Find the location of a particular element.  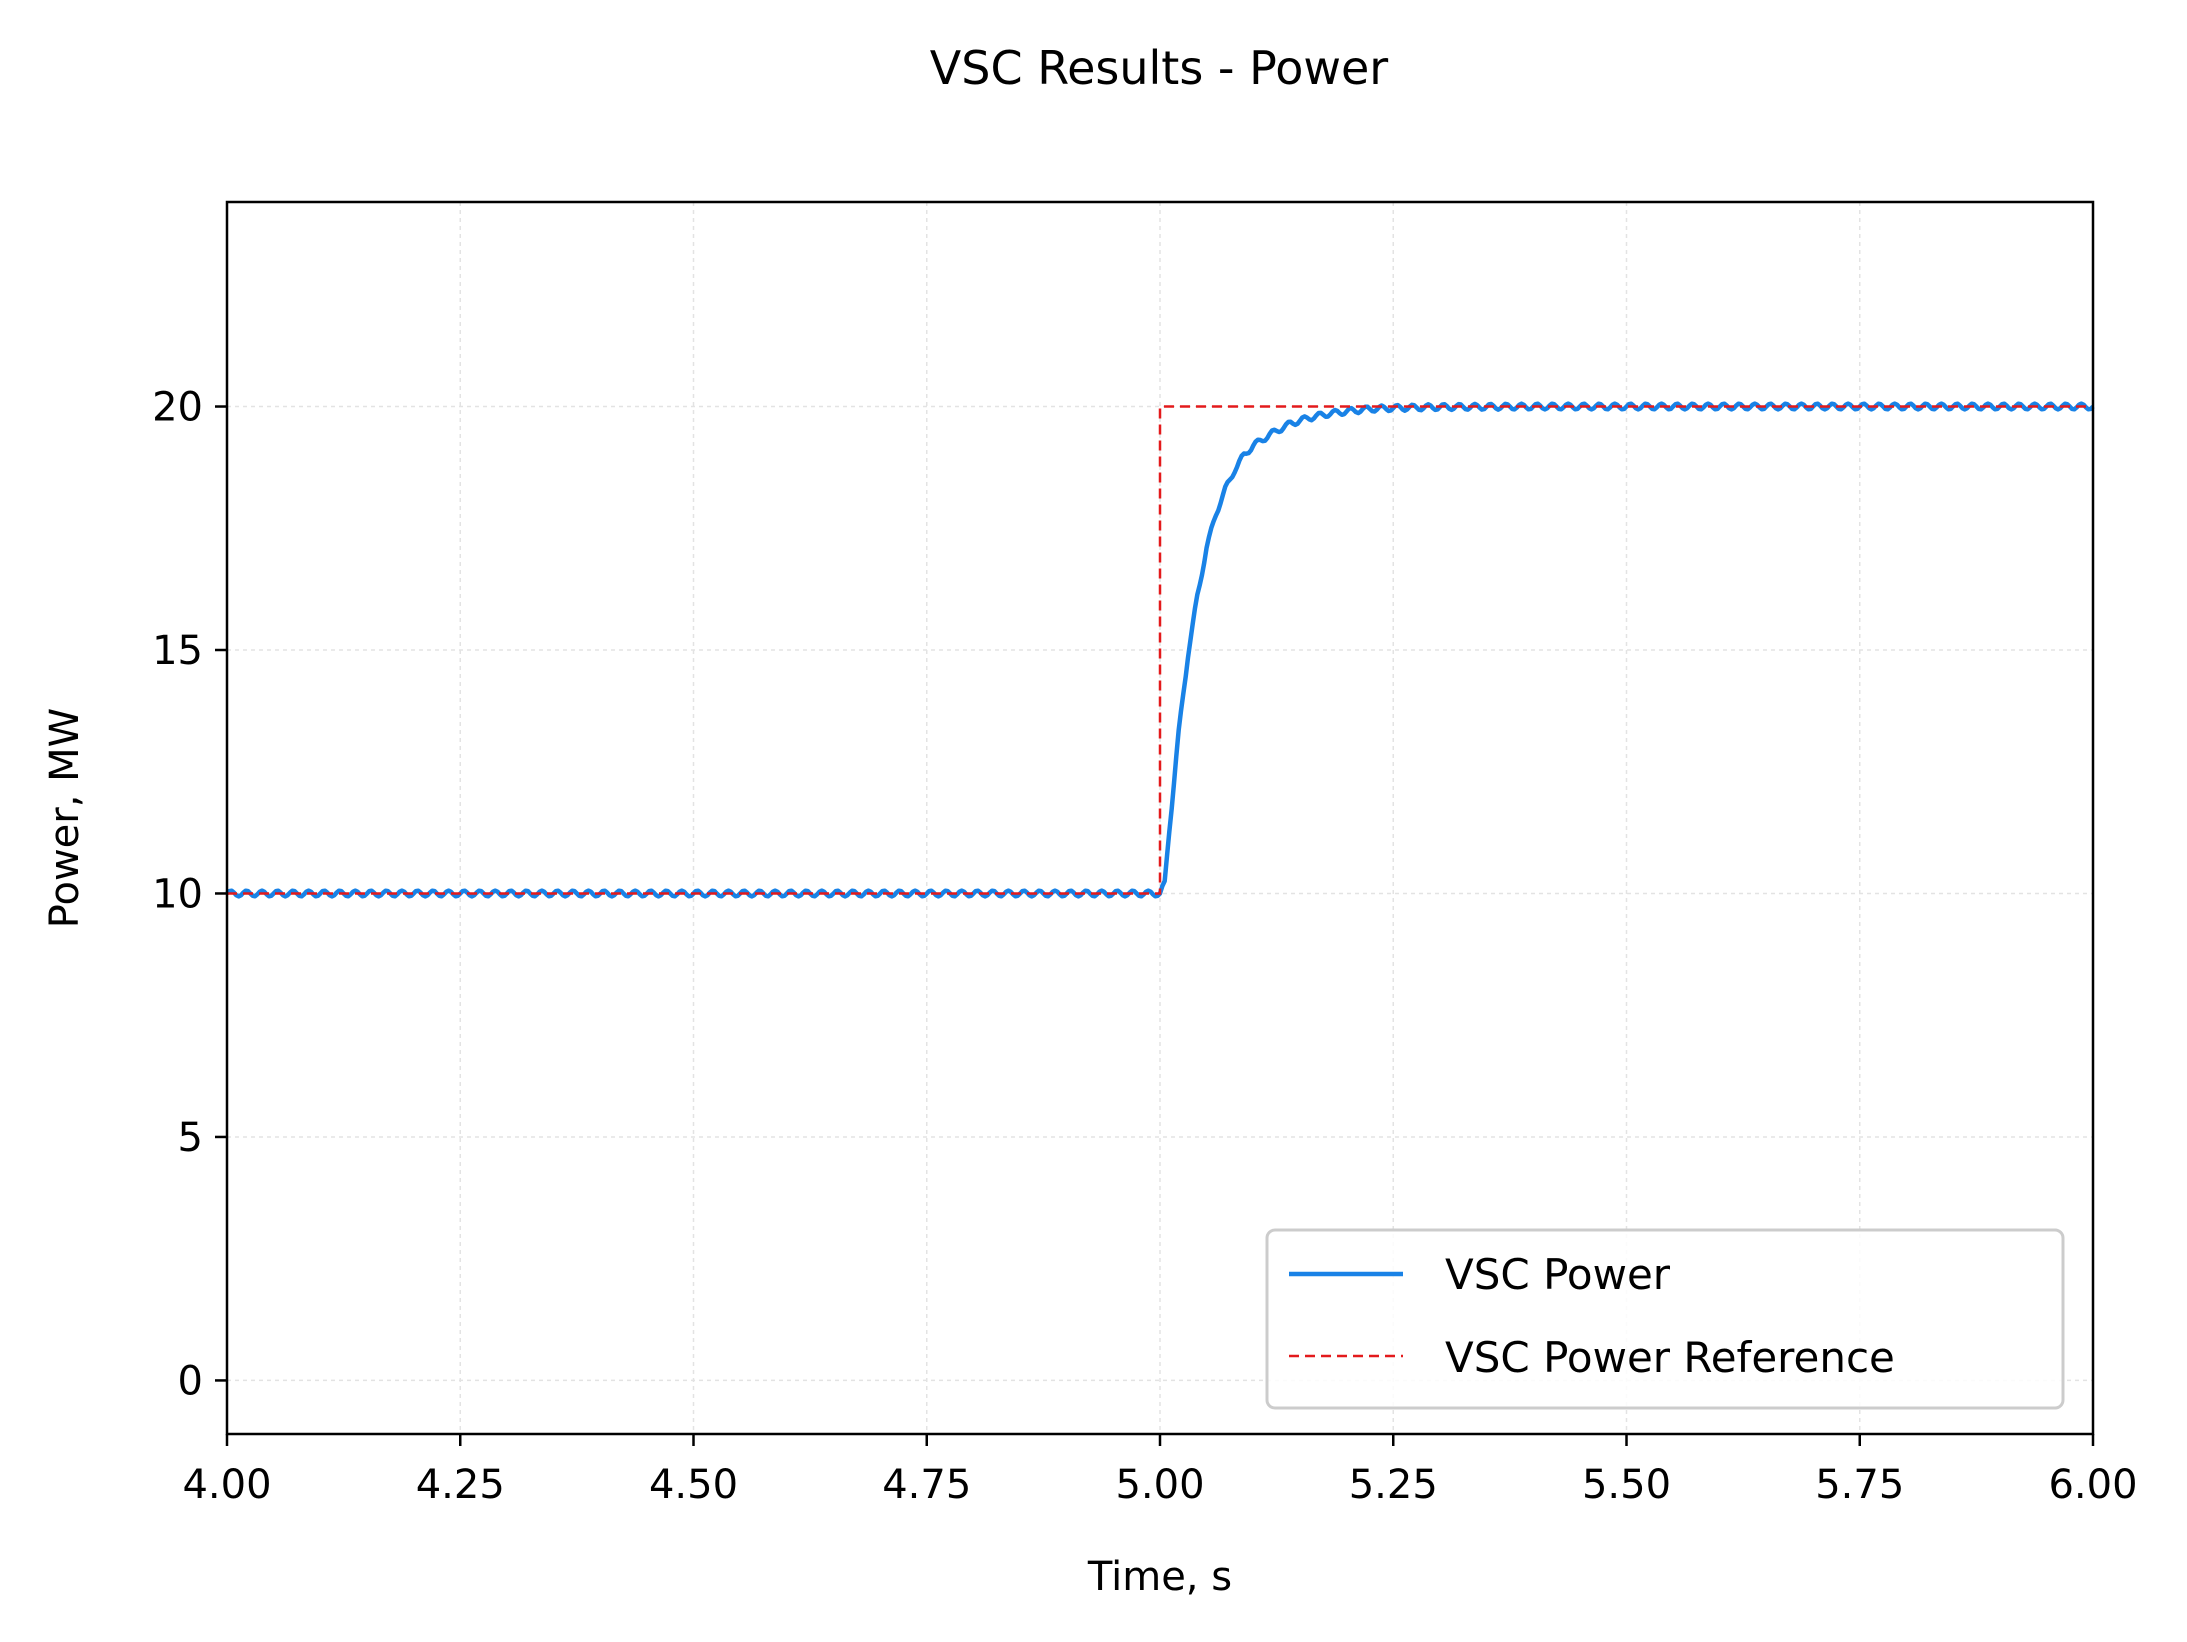

legend: VSC Power VSC Power Reference is located at coordinates (1665, 1319).